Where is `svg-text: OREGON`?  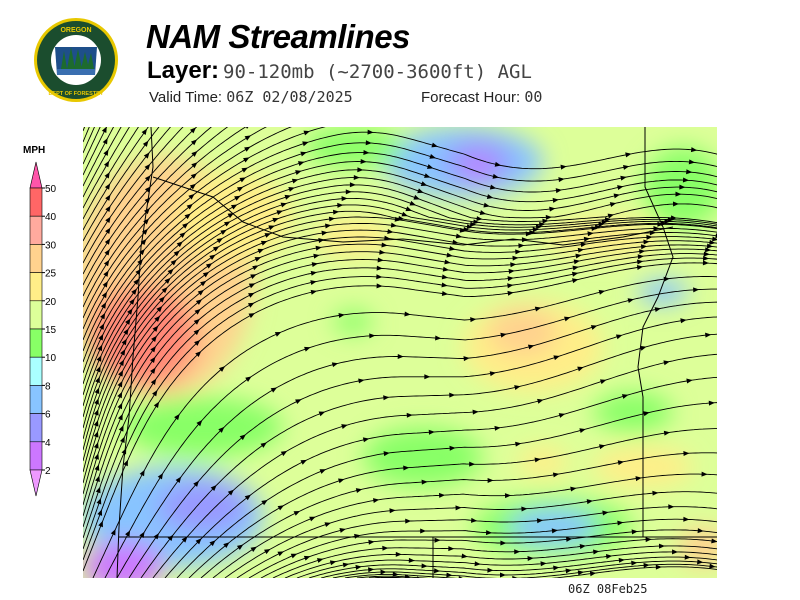
svg-text: OREGON is located at coordinates (75, 30).